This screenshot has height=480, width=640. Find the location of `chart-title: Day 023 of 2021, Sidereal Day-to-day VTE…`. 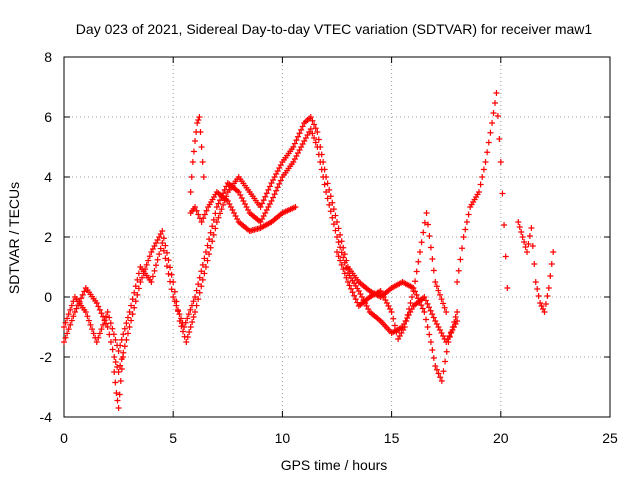

chart-title: Day 023 of 2021, Sidereal Day-to-day VTE… is located at coordinates (334, 29).